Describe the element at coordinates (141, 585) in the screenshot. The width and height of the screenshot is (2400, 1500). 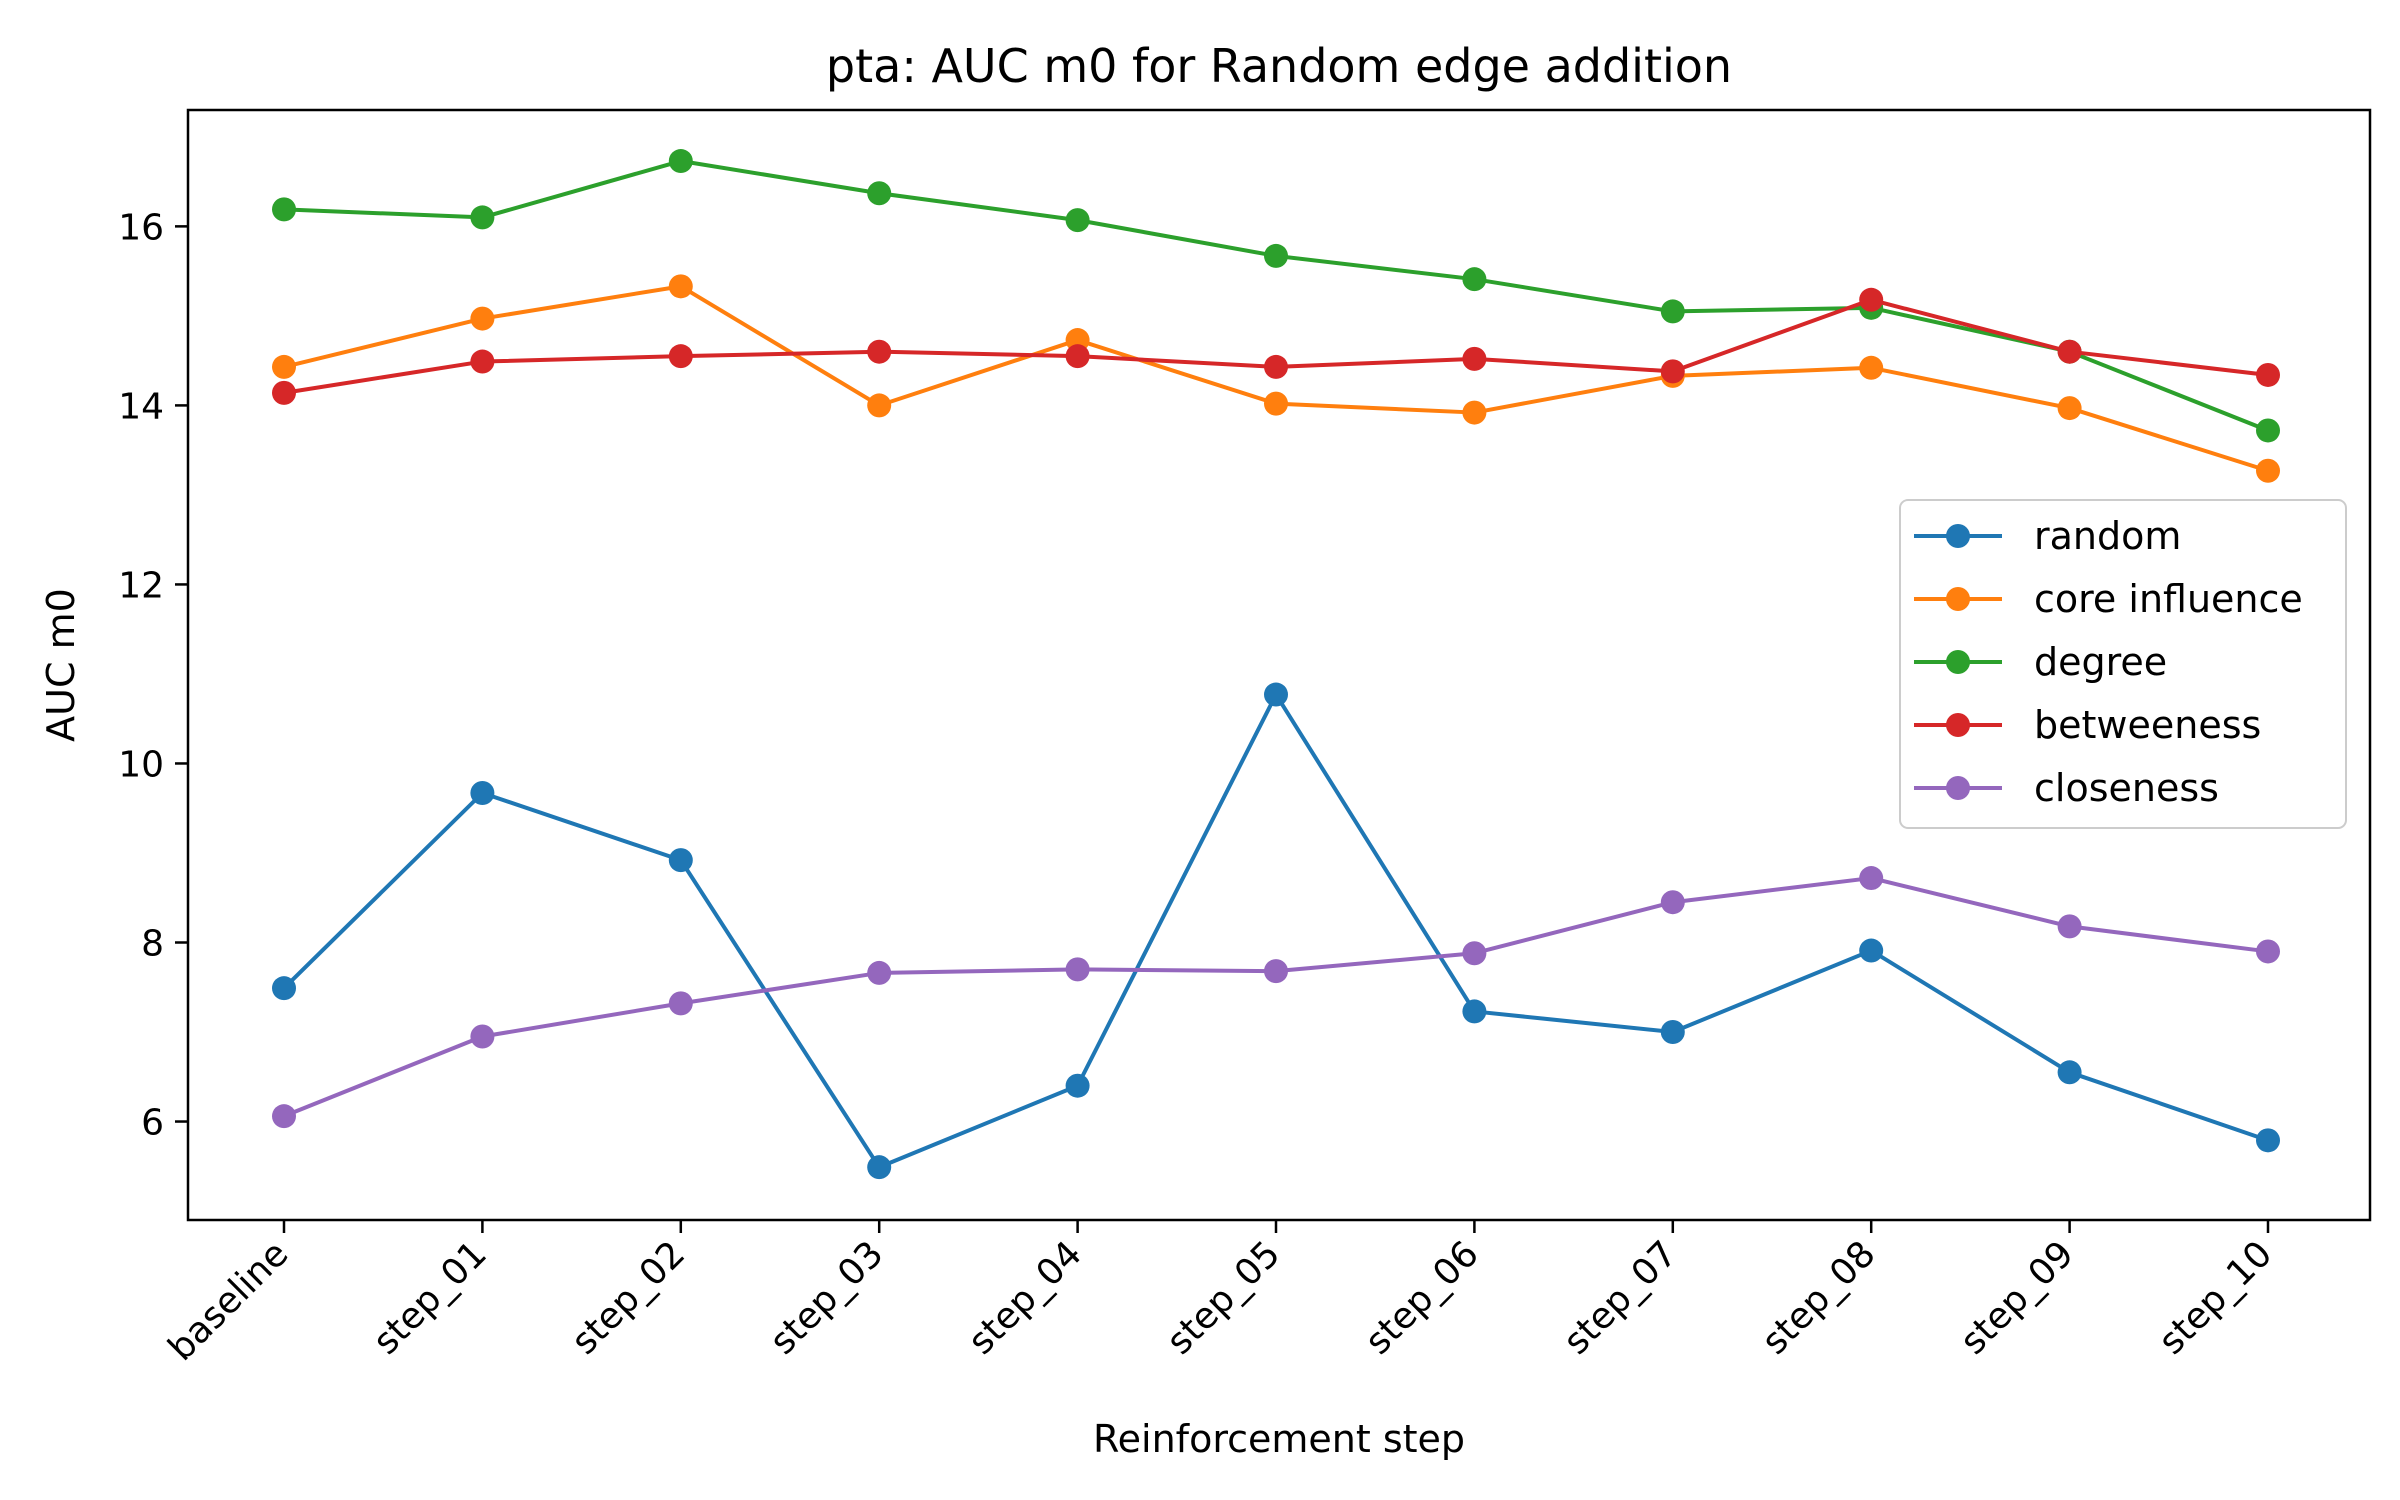
I see `y-tick-label: 12` at that location.